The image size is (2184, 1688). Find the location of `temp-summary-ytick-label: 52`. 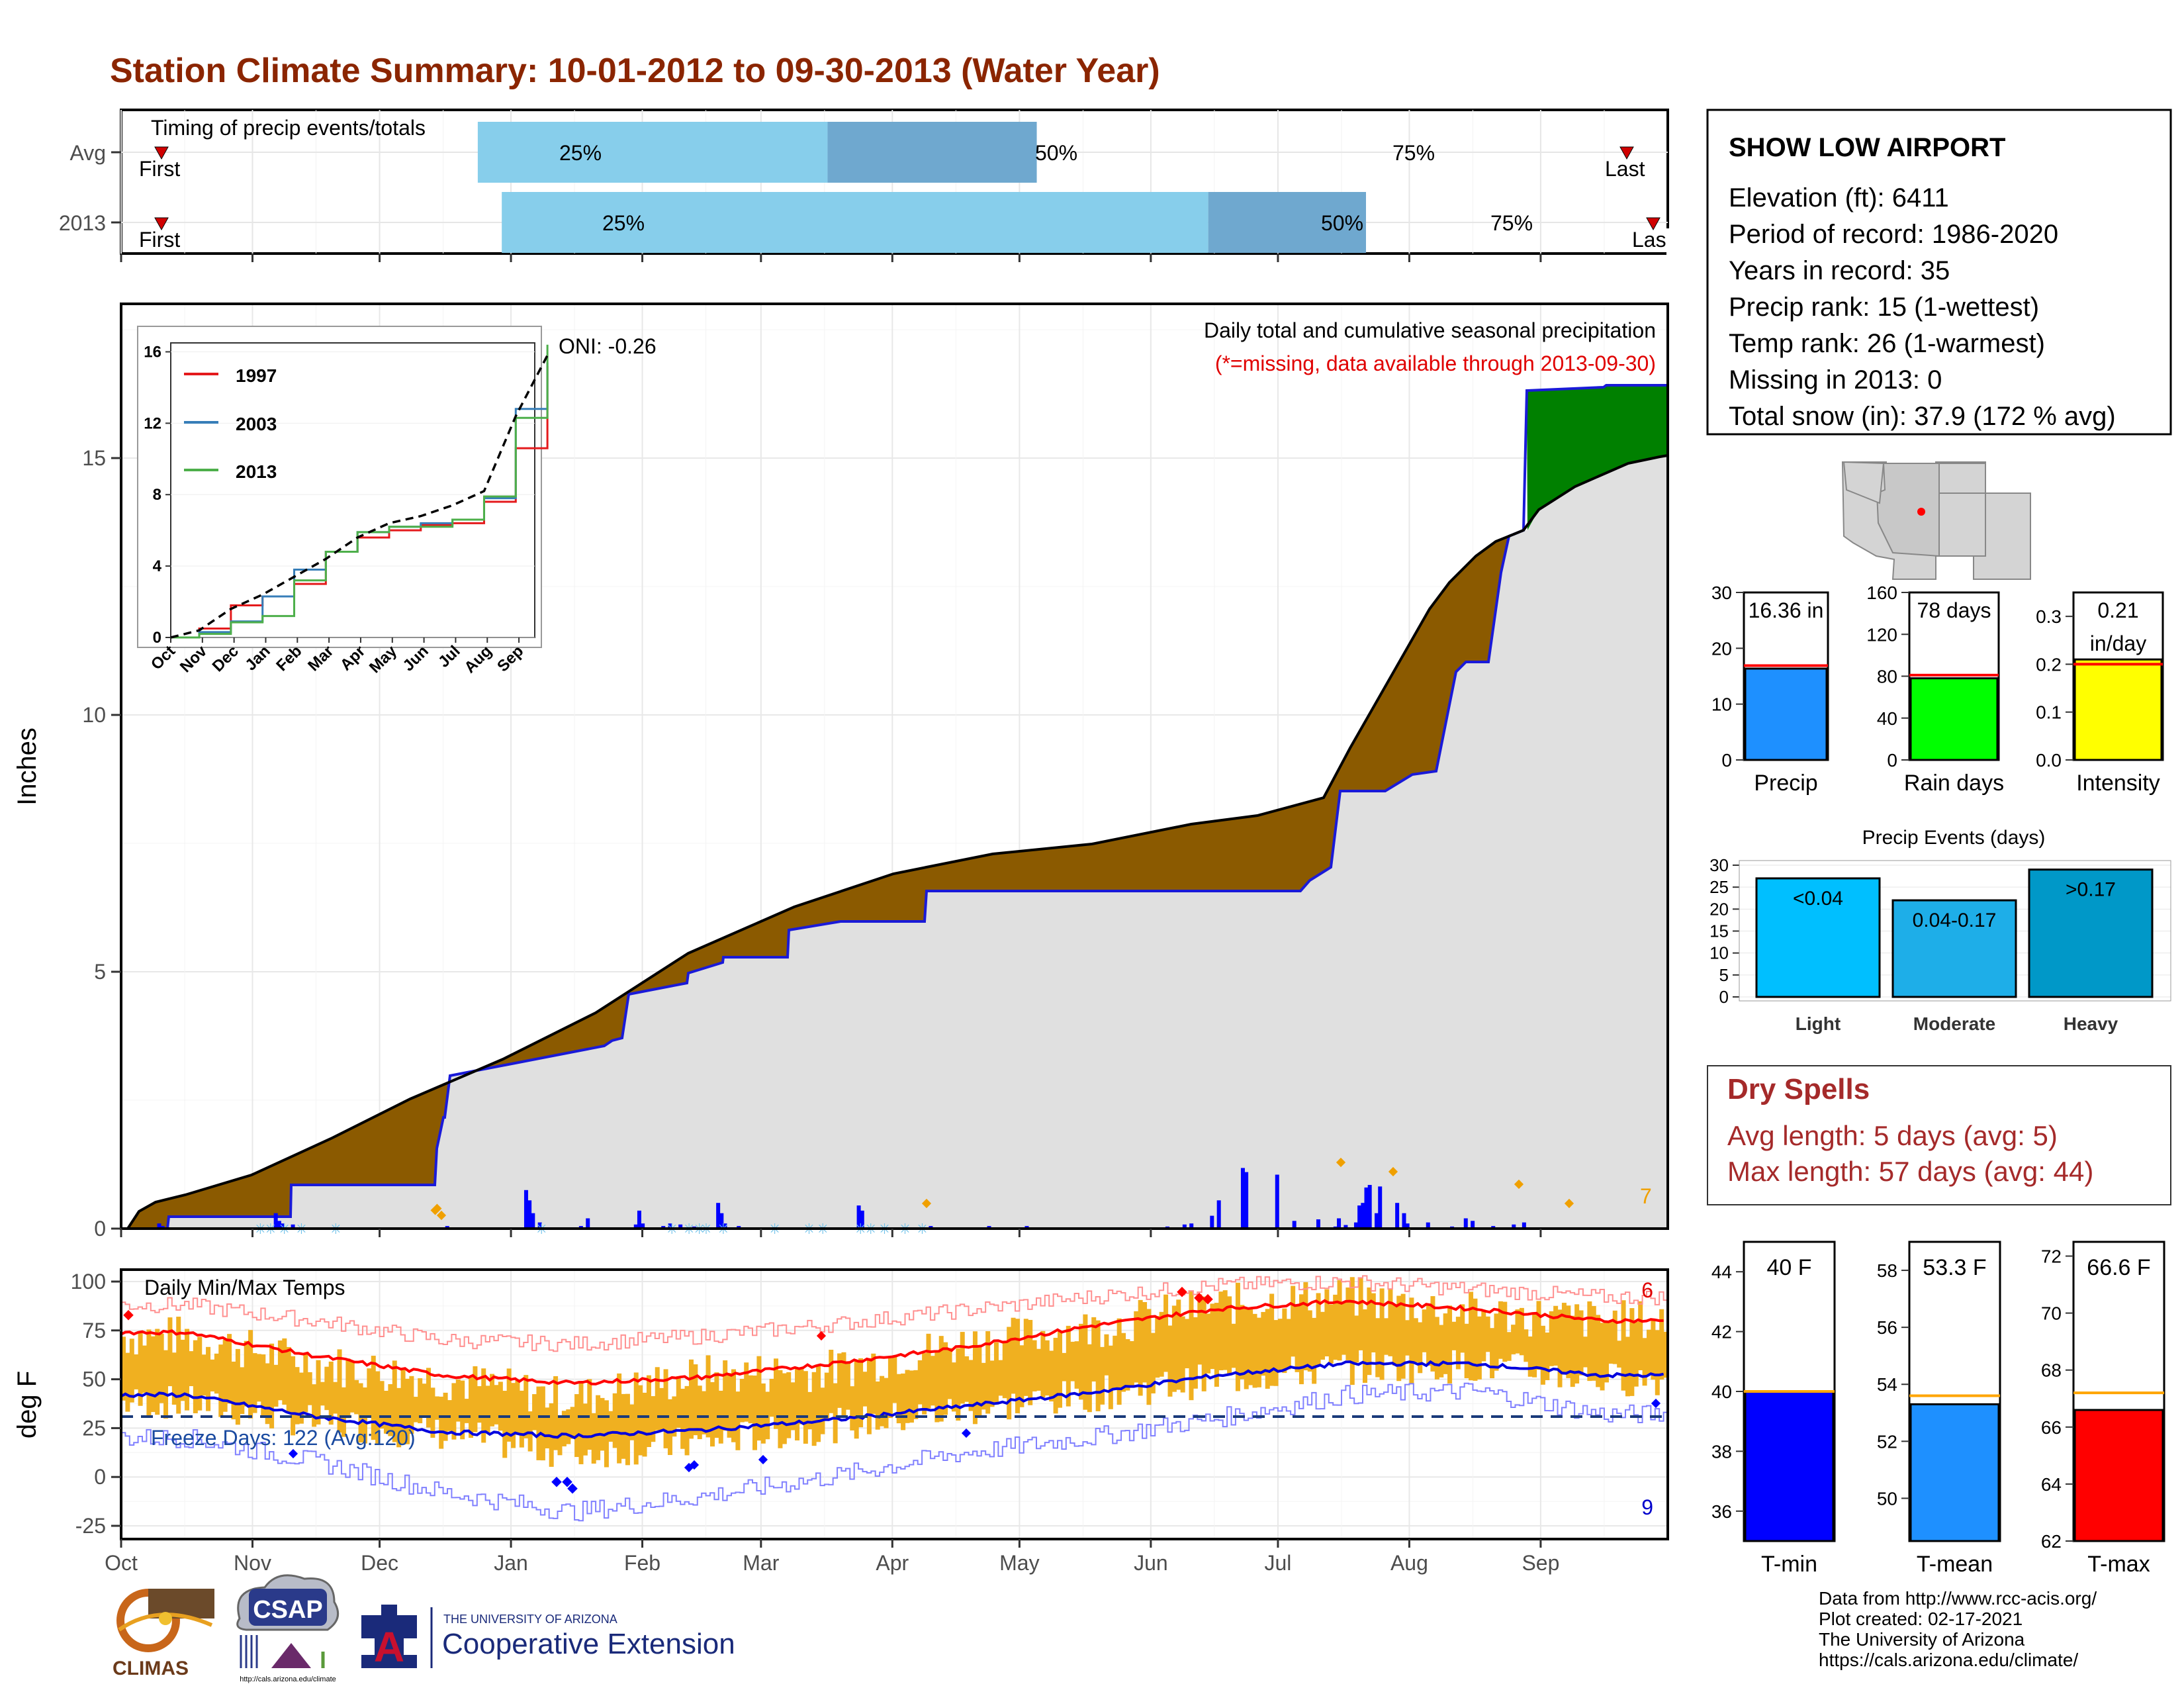

temp-summary-ytick-label: 52 is located at coordinates (1887, 1441).